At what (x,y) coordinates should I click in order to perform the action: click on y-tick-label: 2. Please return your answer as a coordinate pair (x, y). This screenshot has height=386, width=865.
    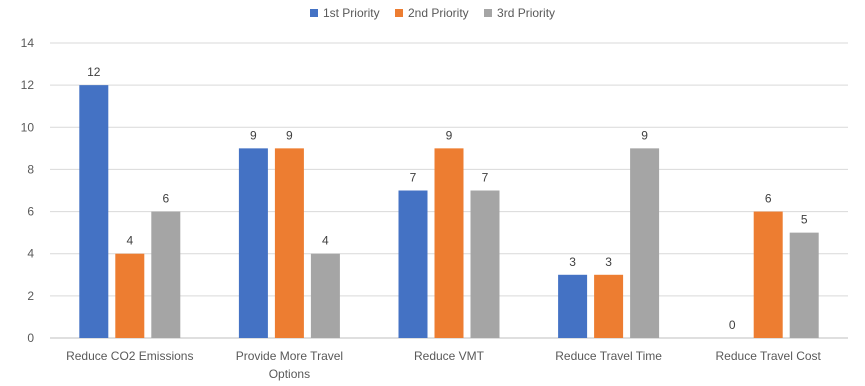
    Looking at the image, I should click on (30, 296).